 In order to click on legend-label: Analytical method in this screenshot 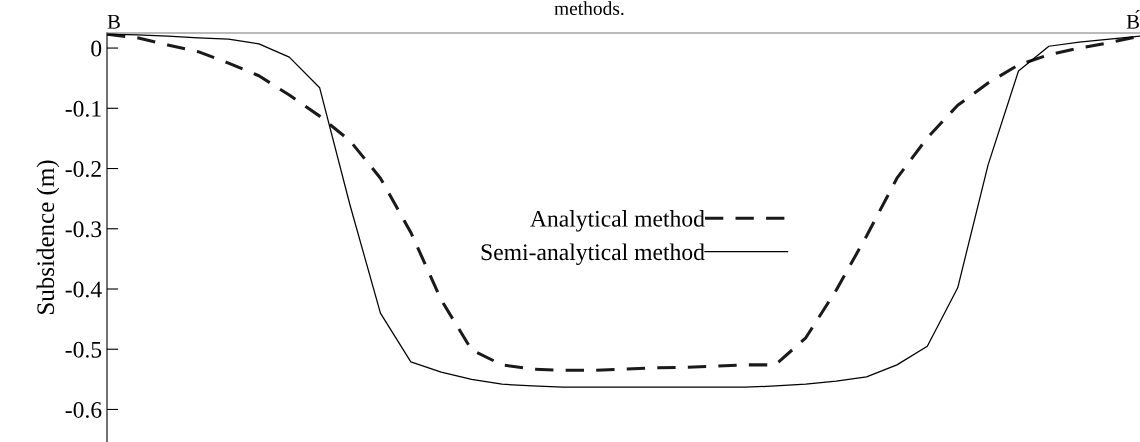, I will do `click(617, 221)`.